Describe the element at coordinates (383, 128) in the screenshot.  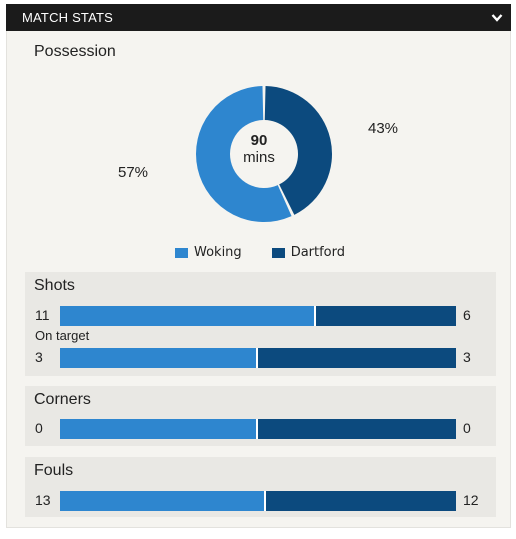
I see `away-possession-label: 43%` at that location.